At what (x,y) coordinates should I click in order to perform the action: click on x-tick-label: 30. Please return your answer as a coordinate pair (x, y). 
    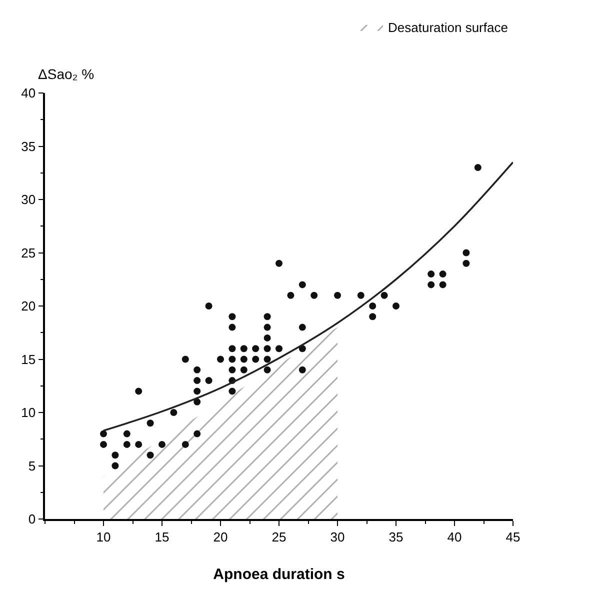
    Looking at the image, I should click on (337, 536).